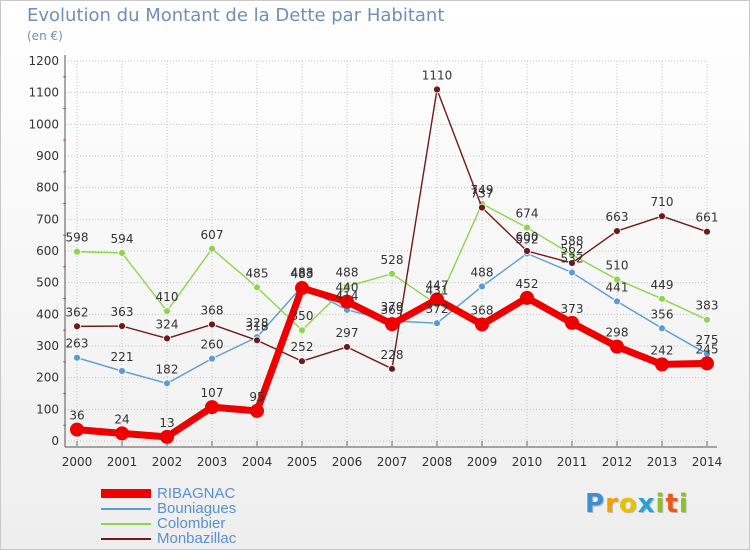  What do you see at coordinates (527, 240) in the screenshot?
I see `data-label-bouniagues: 592` at bounding box center [527, 240].